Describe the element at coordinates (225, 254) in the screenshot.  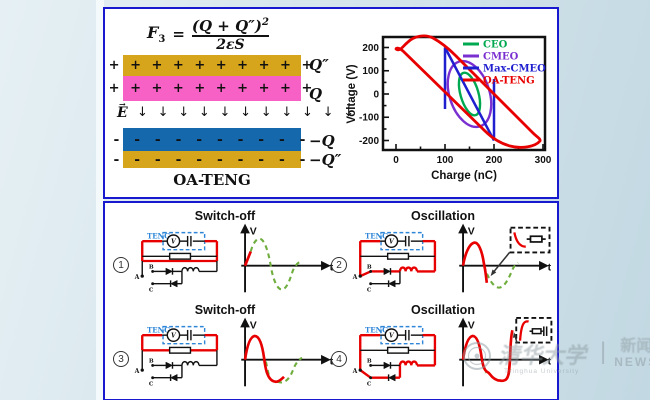
I see `circuit-unit-1: Switch-off 1 TENG` at that location.